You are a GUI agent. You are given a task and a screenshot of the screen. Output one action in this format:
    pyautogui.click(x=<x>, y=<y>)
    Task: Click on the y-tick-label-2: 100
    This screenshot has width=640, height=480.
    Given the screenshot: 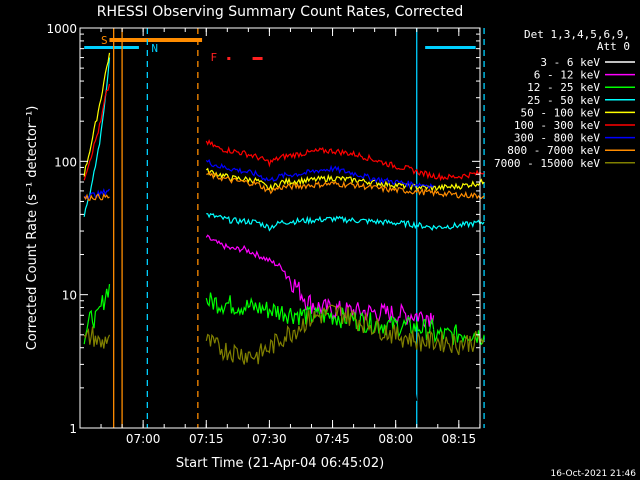 What is the action you would take?
    pyautogui.click(x=65, y=162)
    